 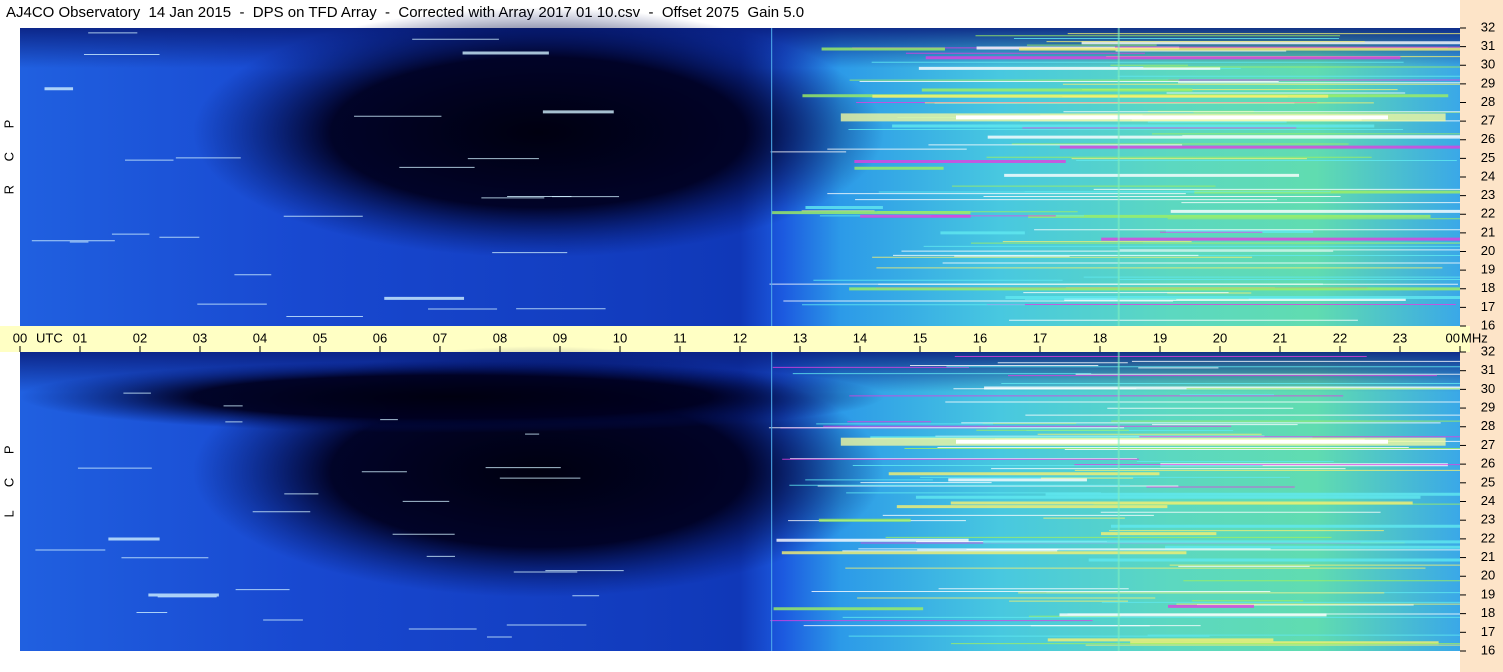 I want to click on x-tick-label: 06, so click(x=380, y=337).